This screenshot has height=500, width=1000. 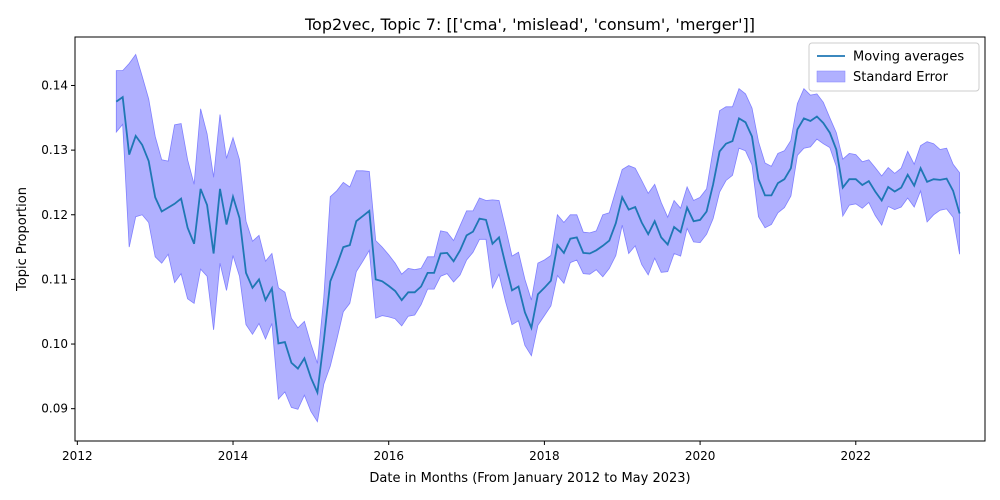 I want to click on y-tick-label: 0.14, so click(x=54, y=85).